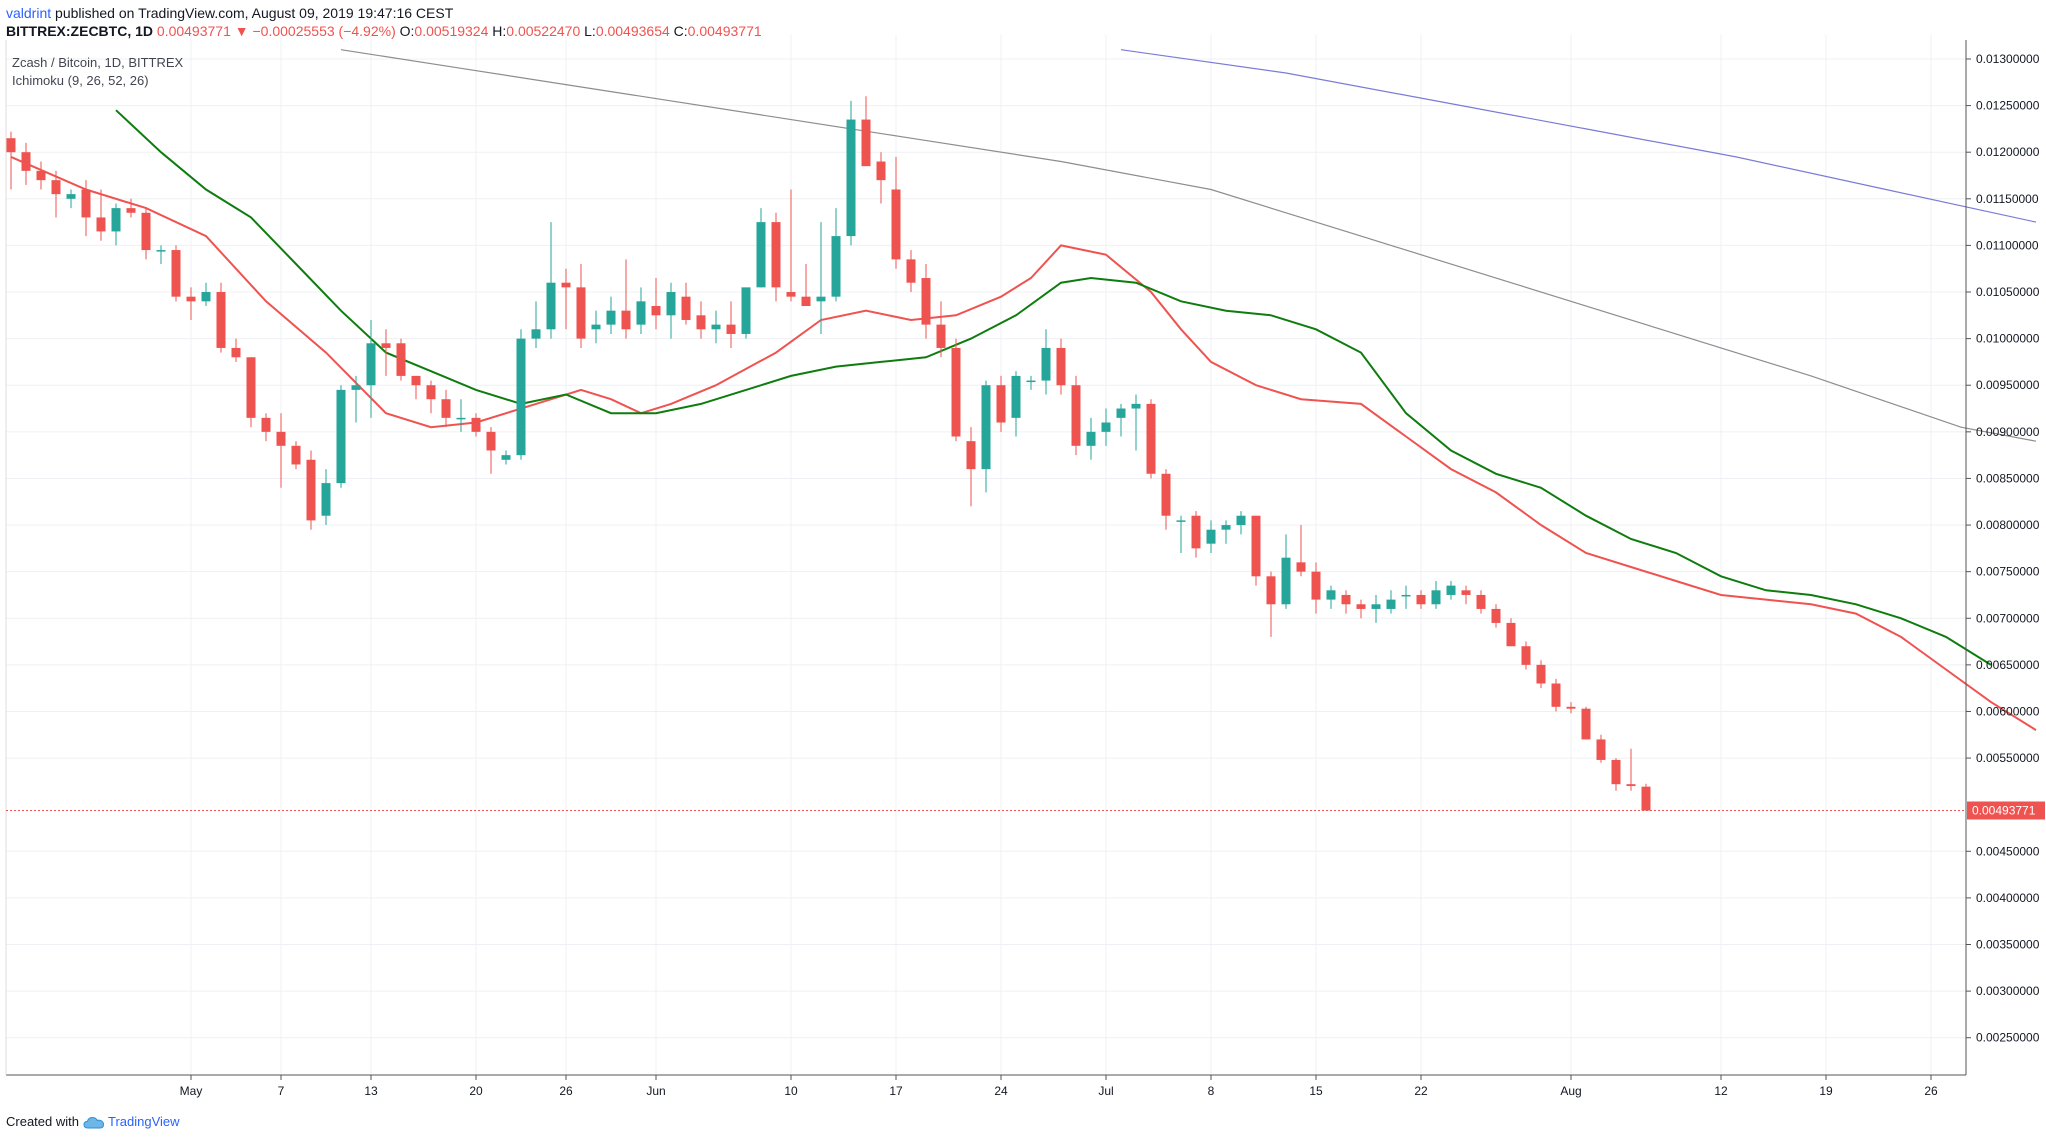  Describe the element at coordinates (144, 1121) in the screenshot. I see `tradingview-link: TradingView` at that location.